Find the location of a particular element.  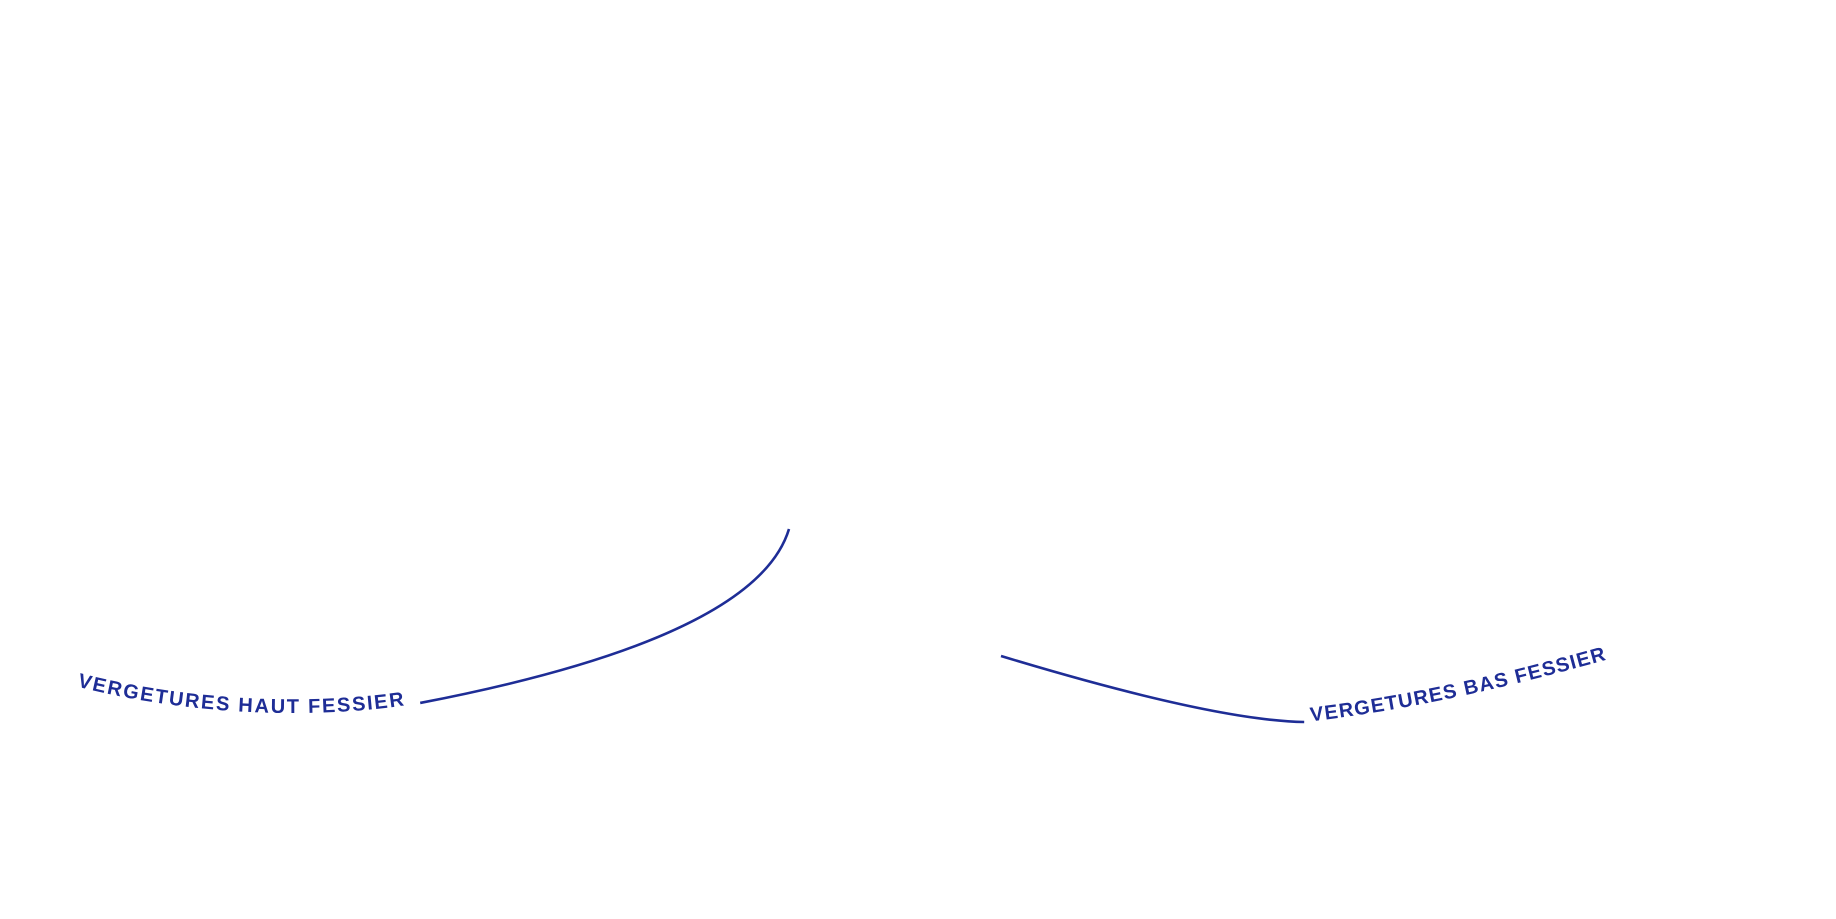

leader-line-upper-buttock is located at coordinates (432, 621).